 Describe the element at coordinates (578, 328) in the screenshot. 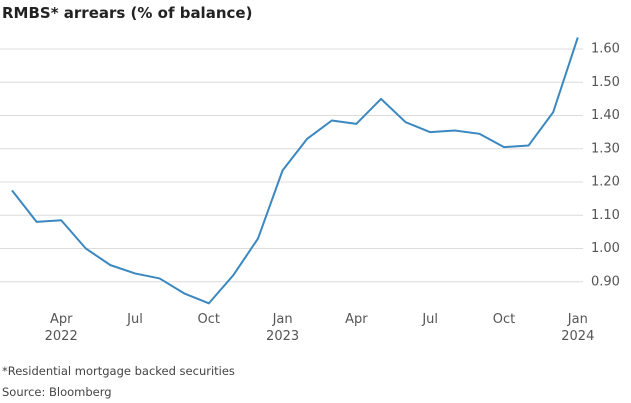

I see `x-tick-label: Jan 2024` at that location.